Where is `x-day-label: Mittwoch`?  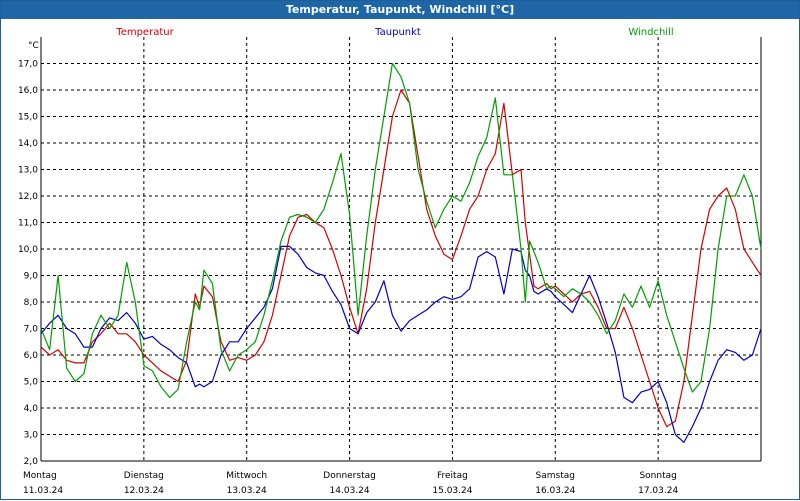 x-day-label: Mittwoch is located at coordinates (246, 476).